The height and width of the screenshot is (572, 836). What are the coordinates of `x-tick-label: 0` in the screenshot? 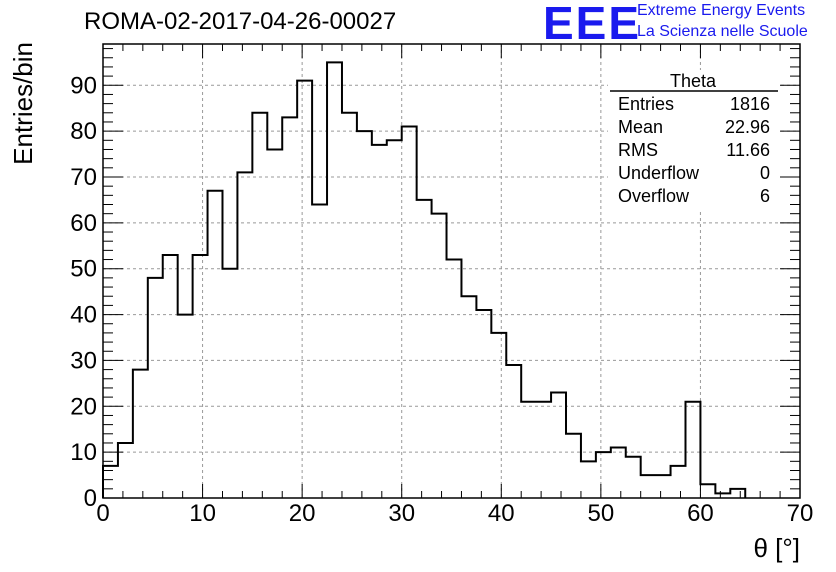 It's located at (102, 513).